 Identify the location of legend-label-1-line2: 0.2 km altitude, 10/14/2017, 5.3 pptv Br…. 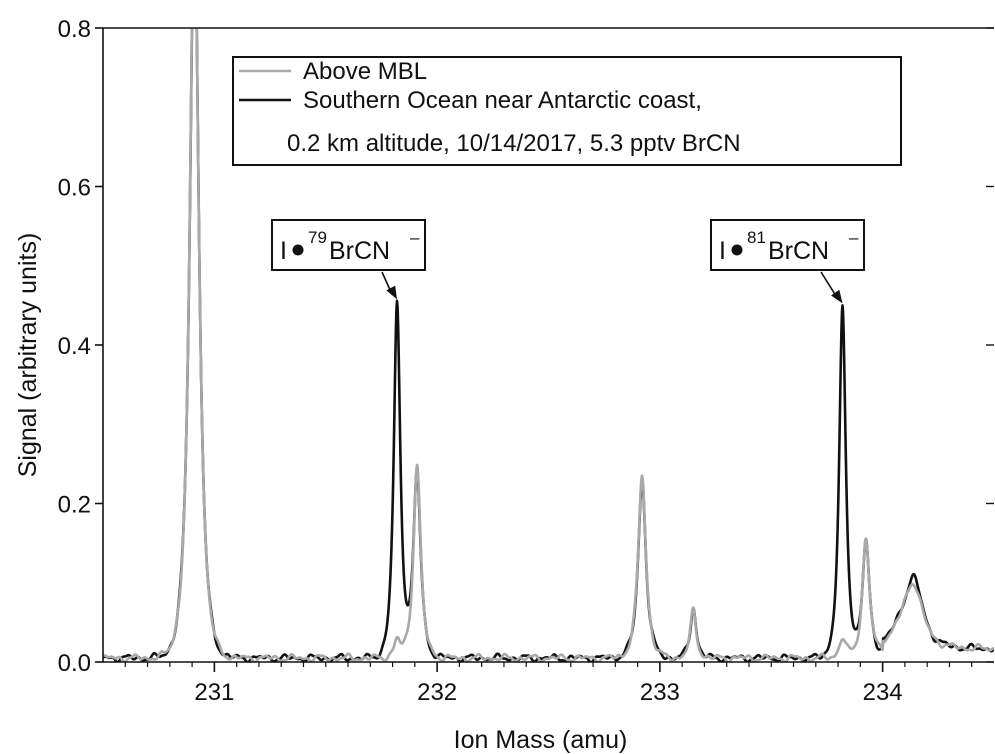
(514, 143).